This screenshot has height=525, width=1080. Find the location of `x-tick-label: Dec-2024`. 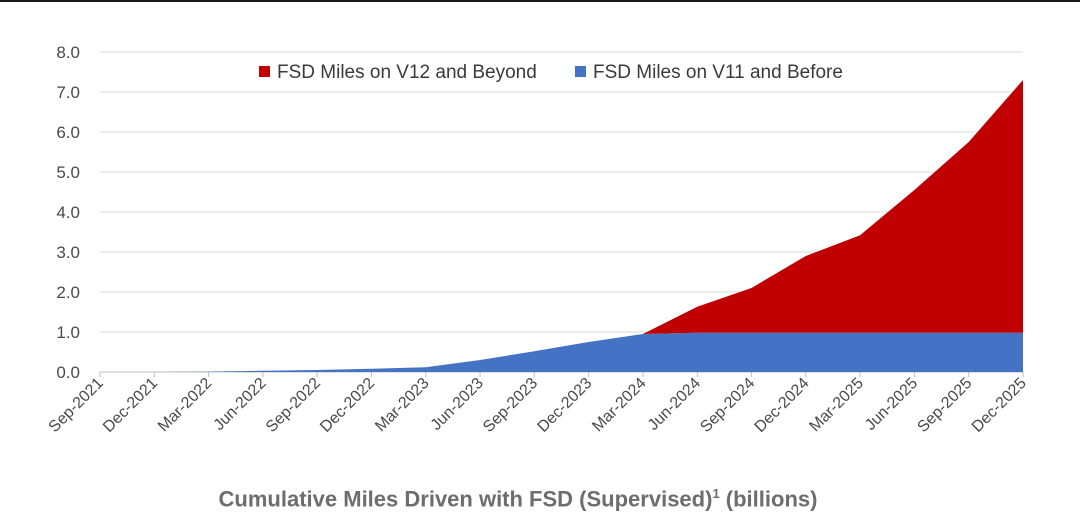

x-tick-label: Dec-2024 is located at coordinates (782, 405).